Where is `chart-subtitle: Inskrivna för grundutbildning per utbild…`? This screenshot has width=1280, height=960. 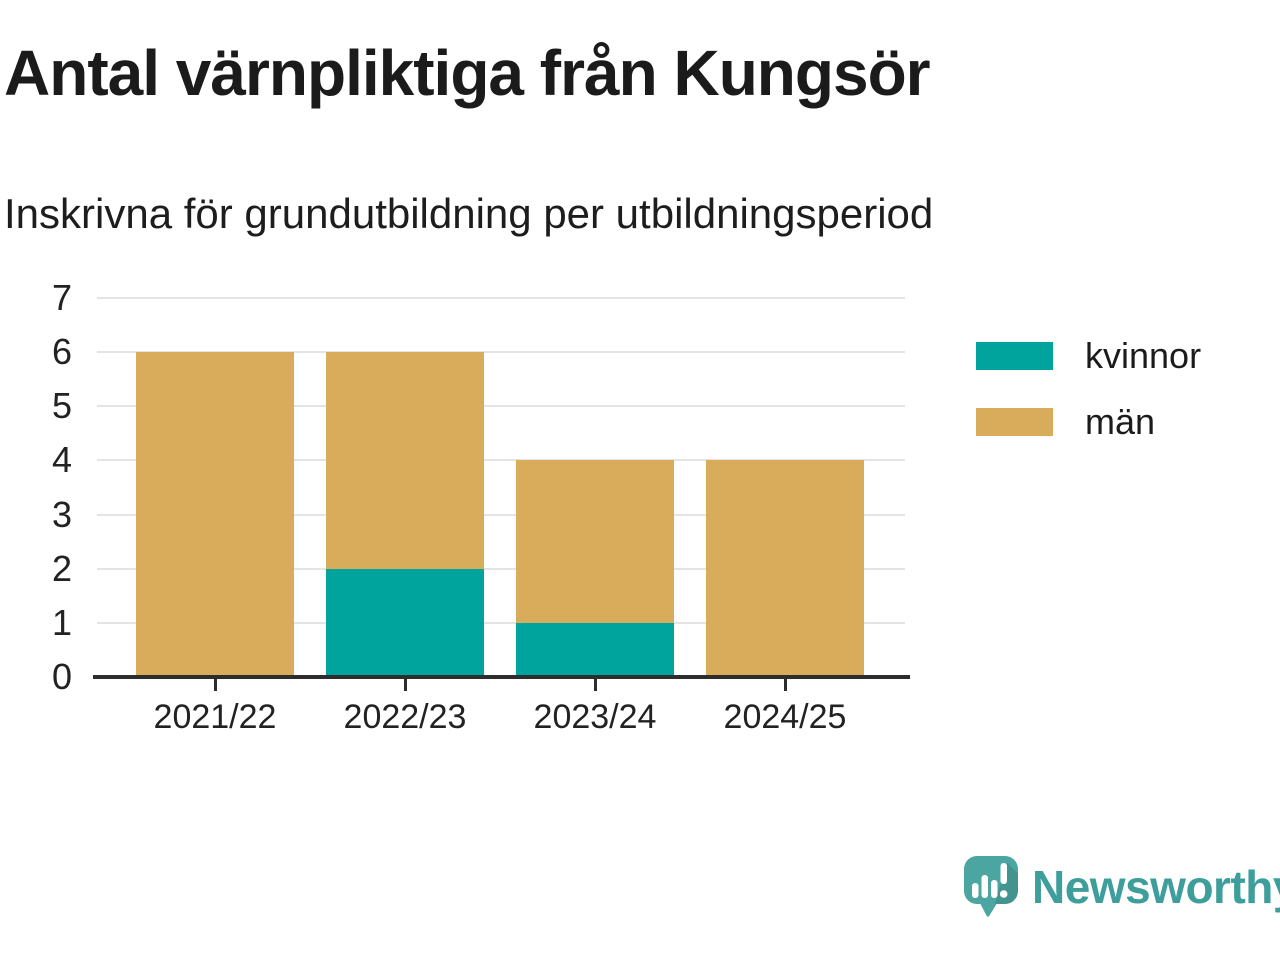 chart-subtitle: Inskrivna för grundutbildning per utbild… is located at coordinates (469, 213).